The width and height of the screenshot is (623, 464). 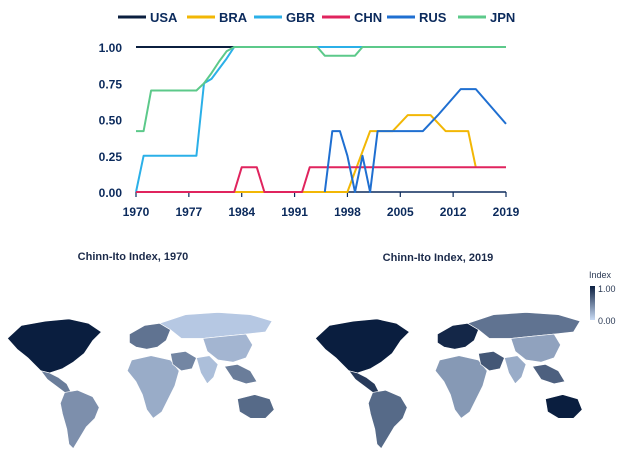 I want to click on line-chart-legend: USA BRA GBR CHN RUS JPN, so click(x=316, y=17).